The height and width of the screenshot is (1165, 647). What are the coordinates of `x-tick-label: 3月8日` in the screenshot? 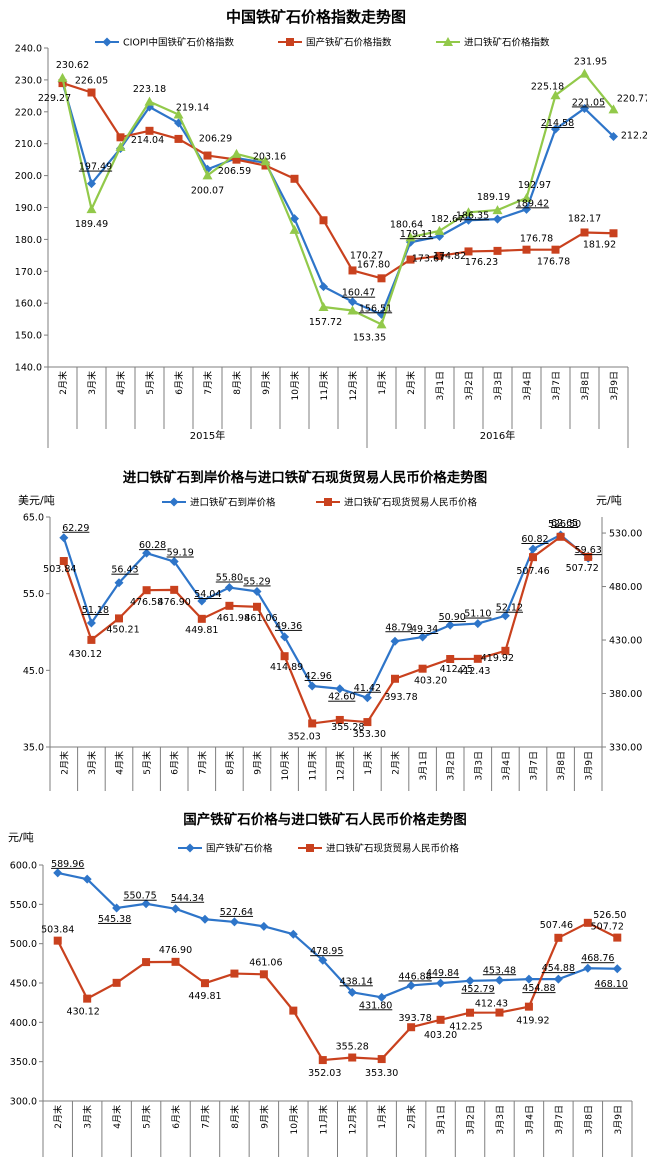 It's located at (585, 385).